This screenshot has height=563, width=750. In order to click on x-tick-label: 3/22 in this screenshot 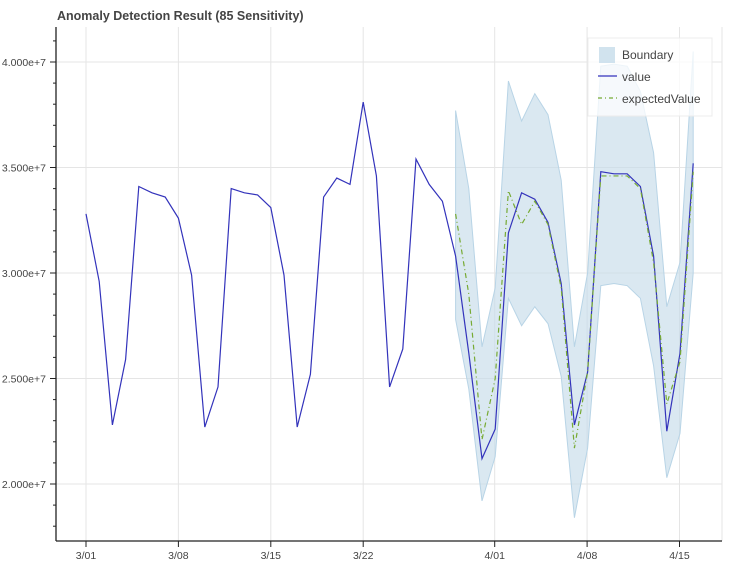, I will do `click(363, 556)`.